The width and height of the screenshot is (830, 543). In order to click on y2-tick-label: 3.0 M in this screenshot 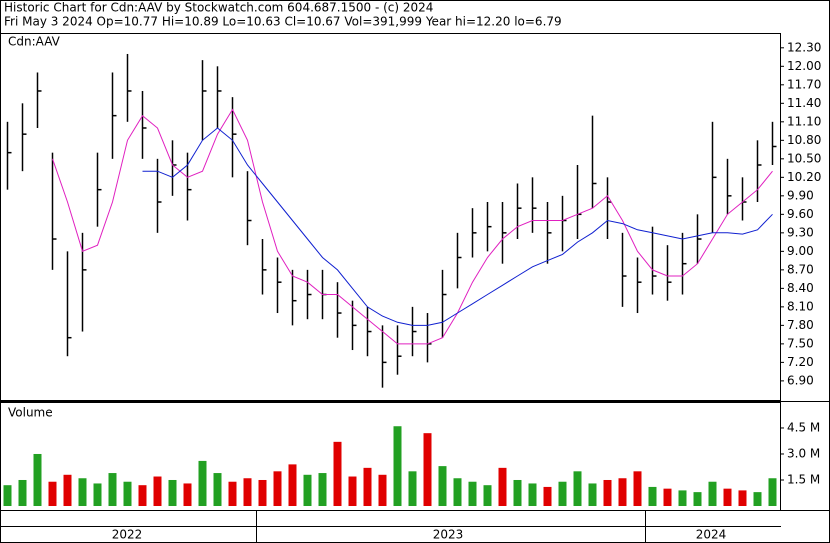, I will do `click(803, 453)`.